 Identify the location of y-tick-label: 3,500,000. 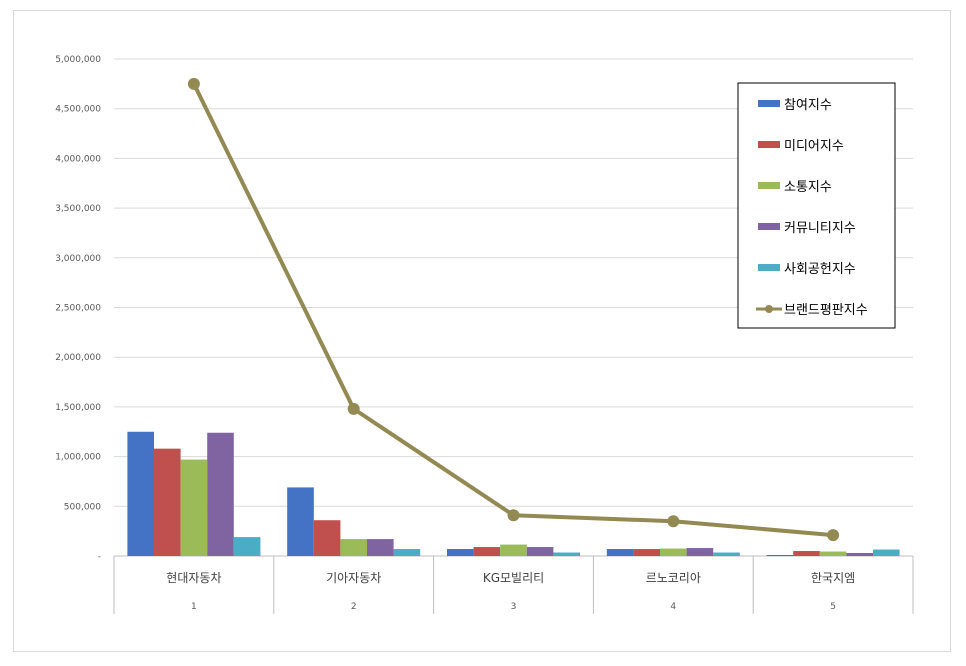
(78, 209).